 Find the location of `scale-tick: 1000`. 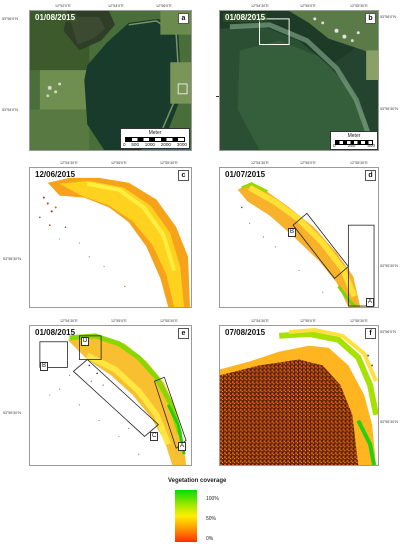

scale-tick: 1000 is located at coordinates (149, 144).